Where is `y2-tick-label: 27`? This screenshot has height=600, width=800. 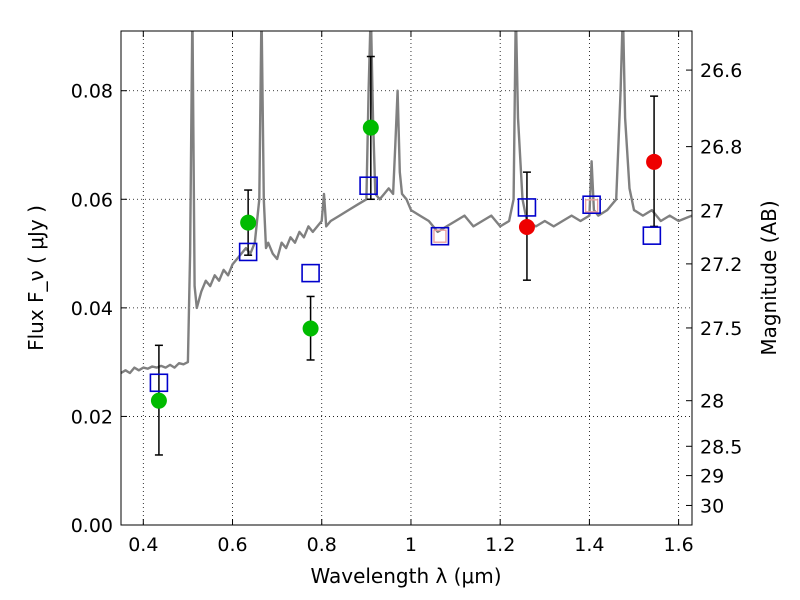 y2-tick-label: 27 is located at coordinates (712, 212).